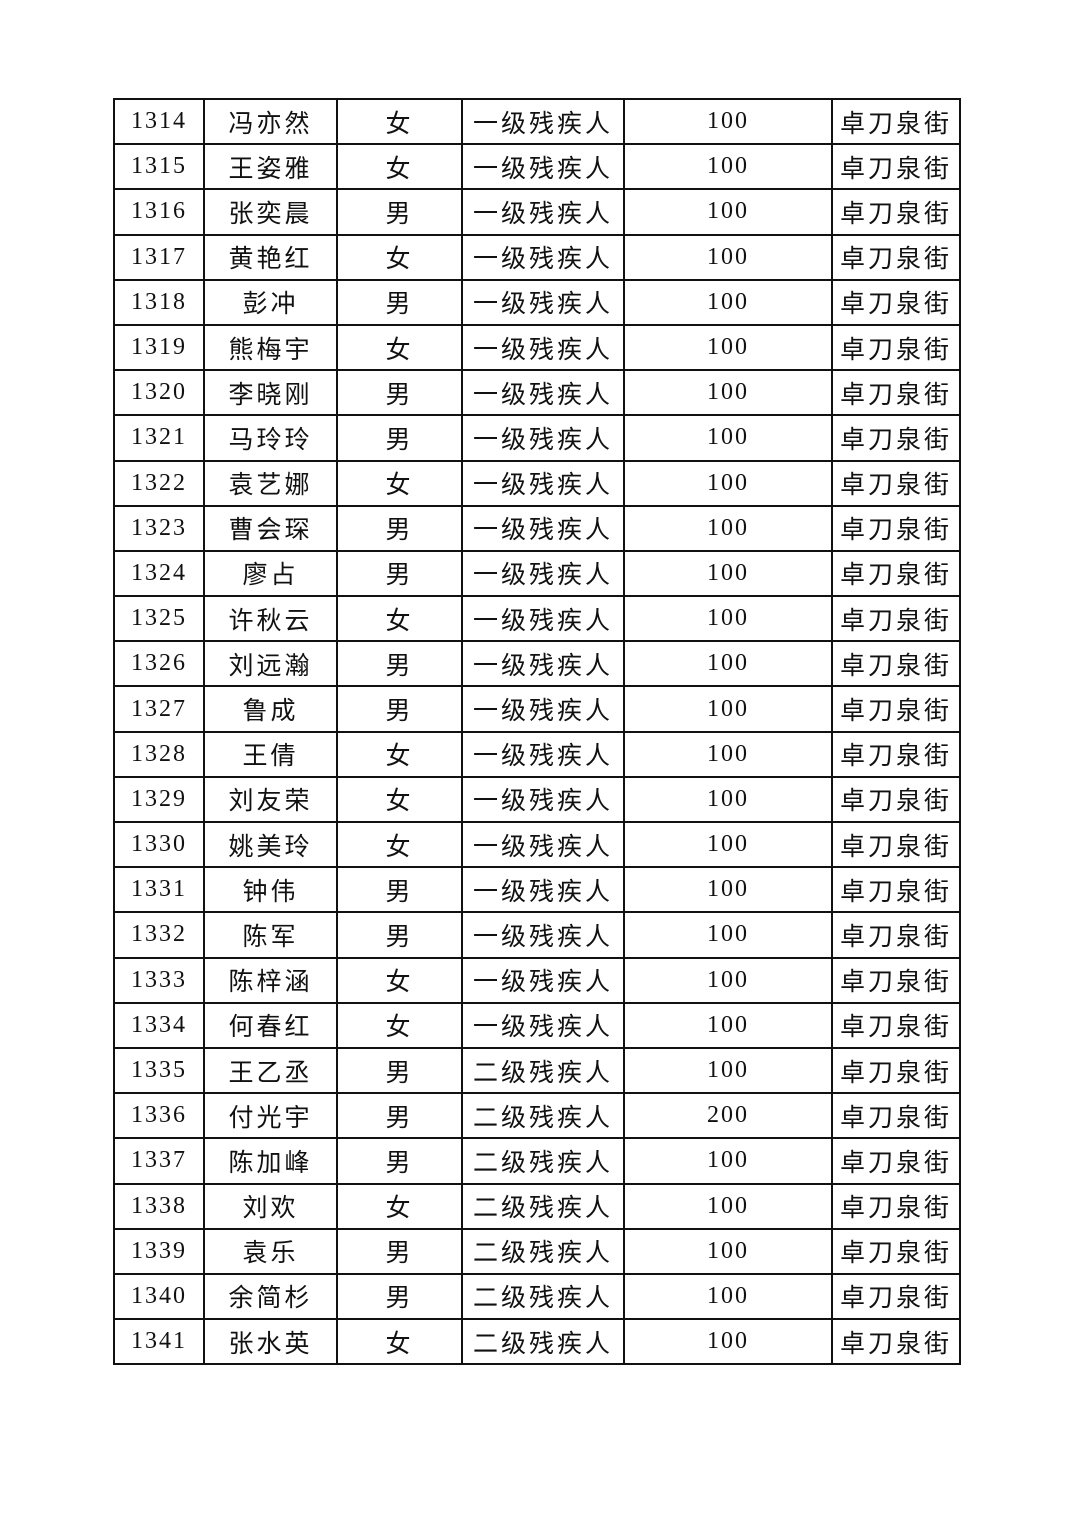  What do you see at coordinates (270, 212) in the screenshot?
I see `name-cell: 张奕晨` at bounding box center [270, 212].